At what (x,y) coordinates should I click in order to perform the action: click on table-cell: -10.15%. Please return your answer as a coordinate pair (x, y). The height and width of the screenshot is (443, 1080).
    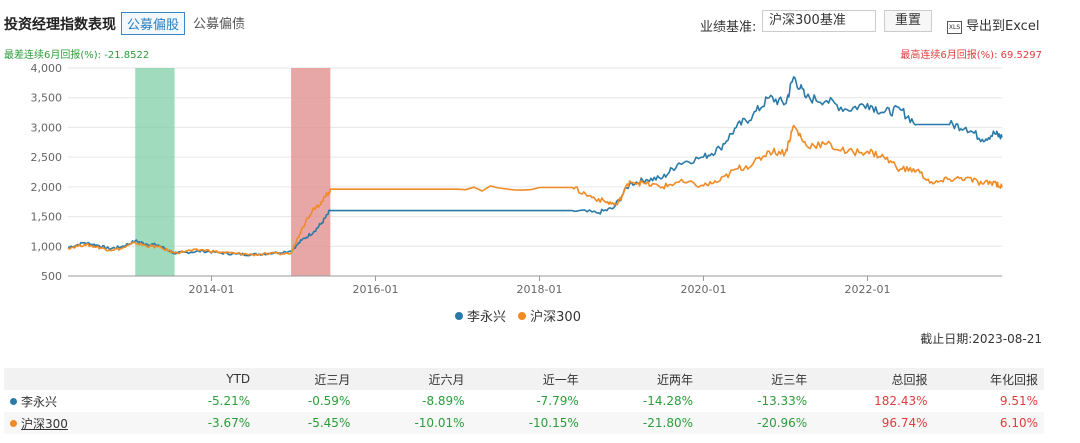
    Looking at the image, I should click on (527, 423).